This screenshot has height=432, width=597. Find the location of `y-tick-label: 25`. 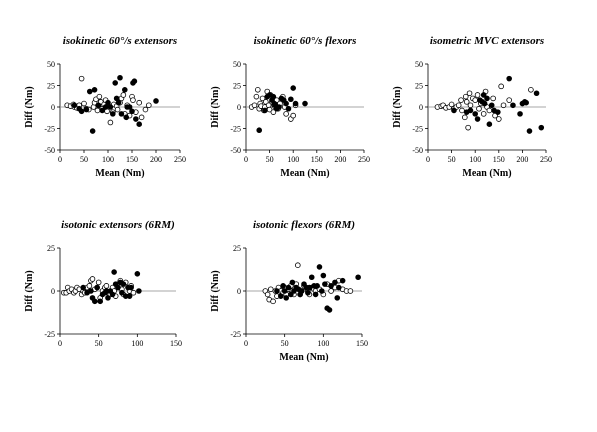

y-tick-label: 25 is located at coordinates (419, 86).